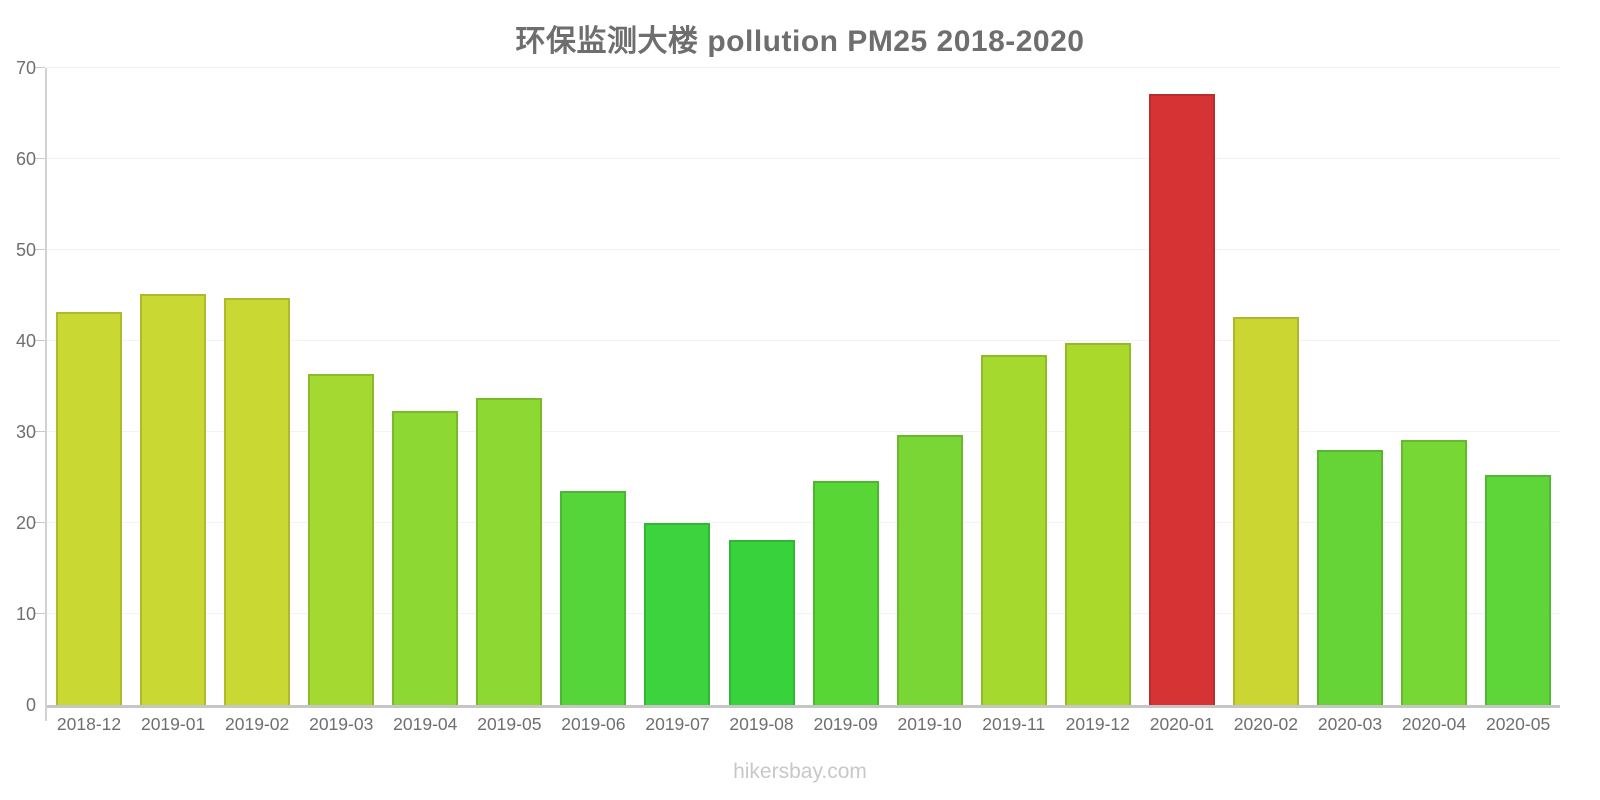 Image resolution: width=1600 pixels, height=800 pixels. Describe the element at coordinates (1434, 724) in the screenshot. I see `x-axis-label-2020-04: 2020-04` at that location.